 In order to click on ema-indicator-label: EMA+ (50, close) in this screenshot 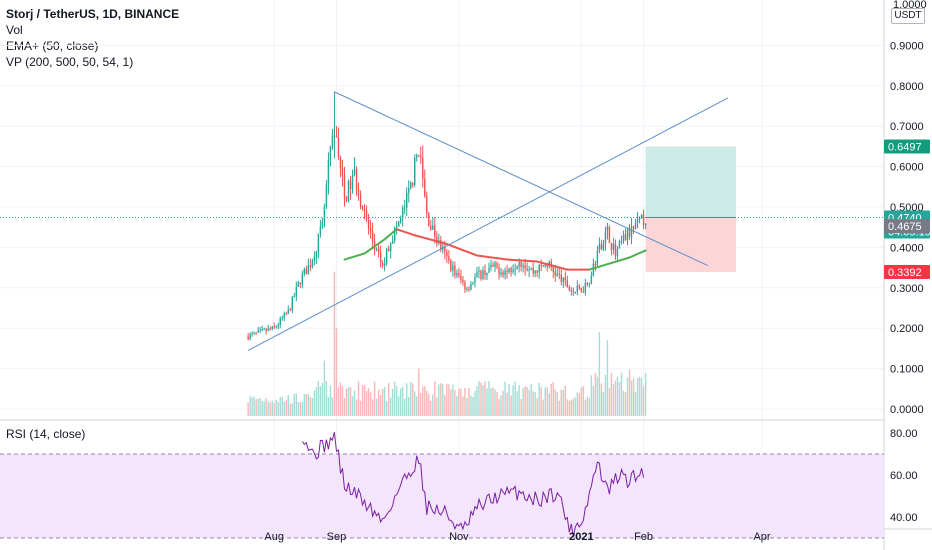, I will do `click(52, 46)`.